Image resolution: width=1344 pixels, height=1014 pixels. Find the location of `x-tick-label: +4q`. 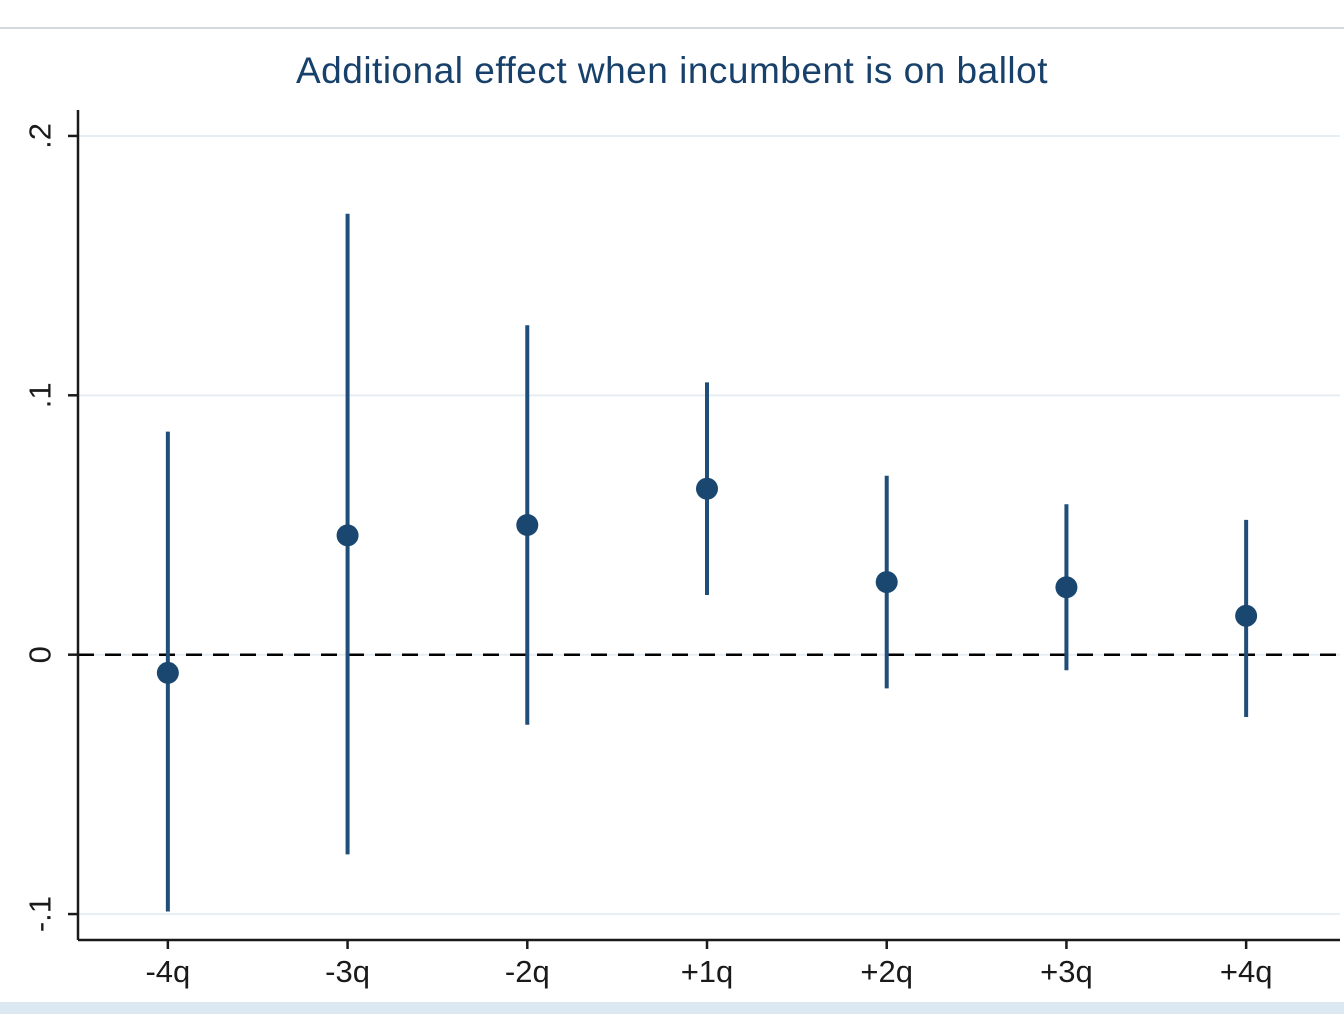

x-tick-label: +4q is located at coordinates (1246, 971).